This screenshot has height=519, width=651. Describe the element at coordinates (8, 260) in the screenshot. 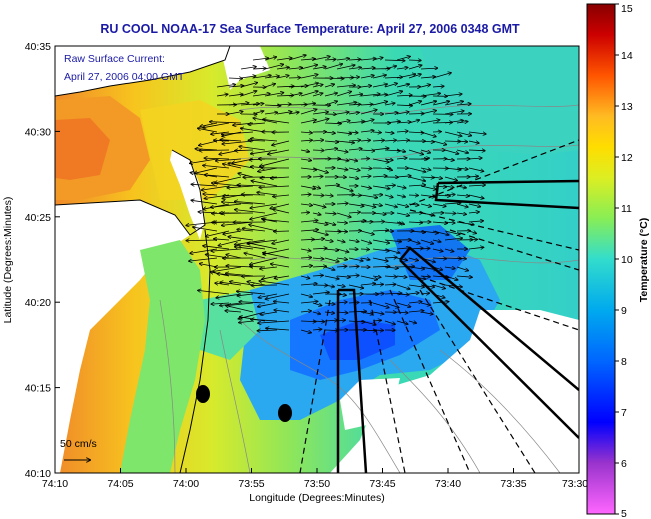

I see `y-axis-label: Latitude (Degrees:Minutes)` at that location.